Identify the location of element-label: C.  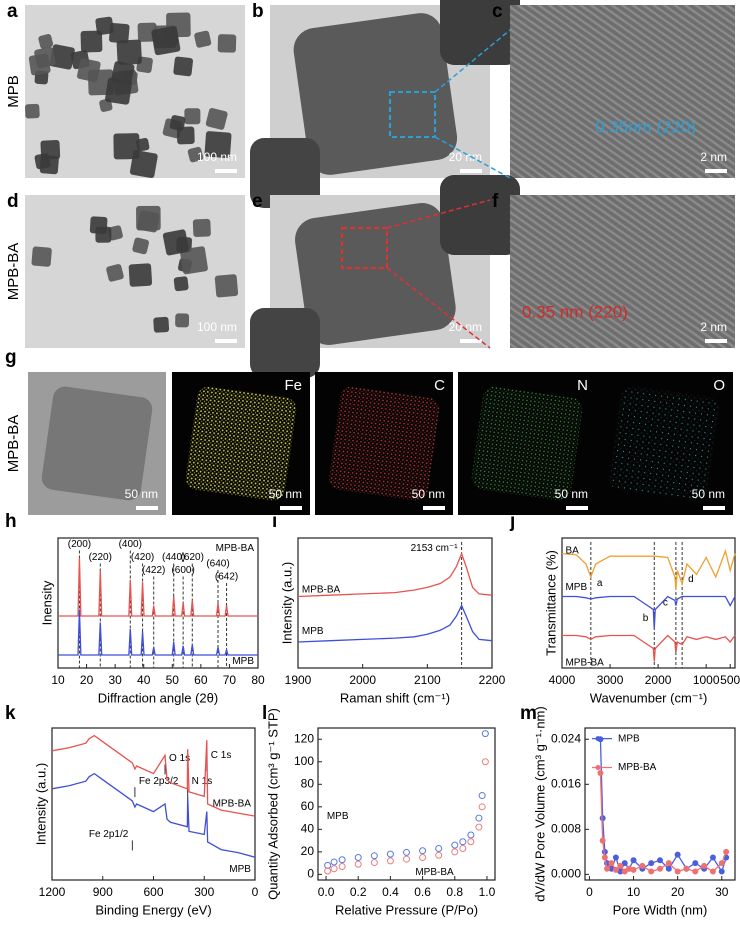
(439, 385).